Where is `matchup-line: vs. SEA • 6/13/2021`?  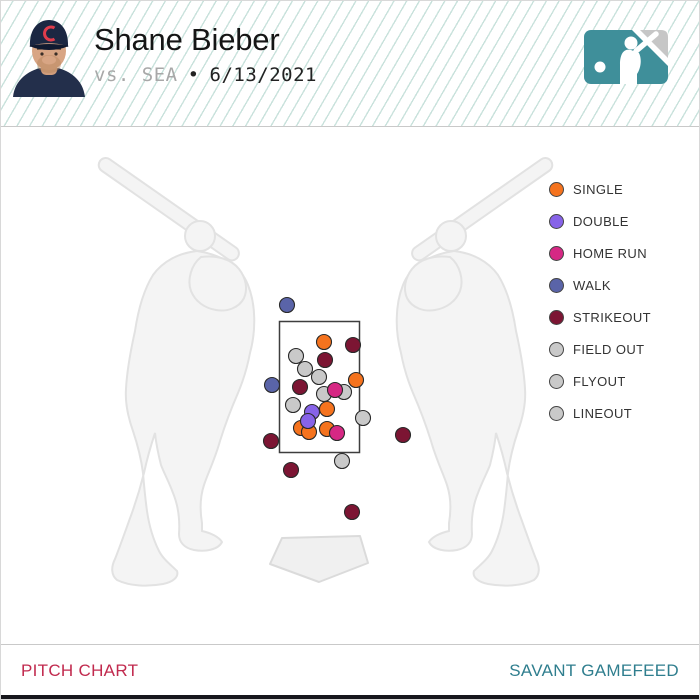
matchup-line: vs. SEA • 6/13/2021 is located at coordinates (205, 75).